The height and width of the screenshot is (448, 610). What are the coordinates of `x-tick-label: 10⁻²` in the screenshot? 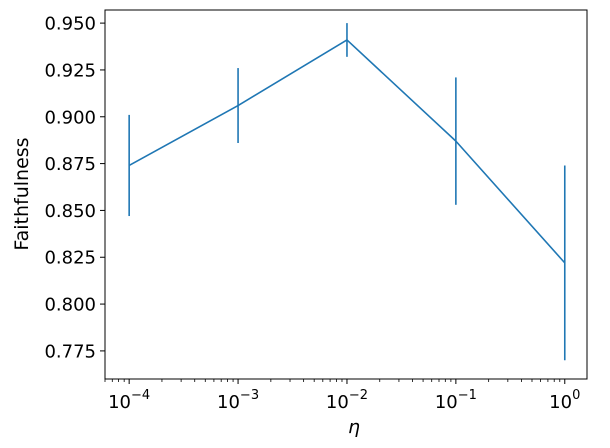 It's located at (347, 400).